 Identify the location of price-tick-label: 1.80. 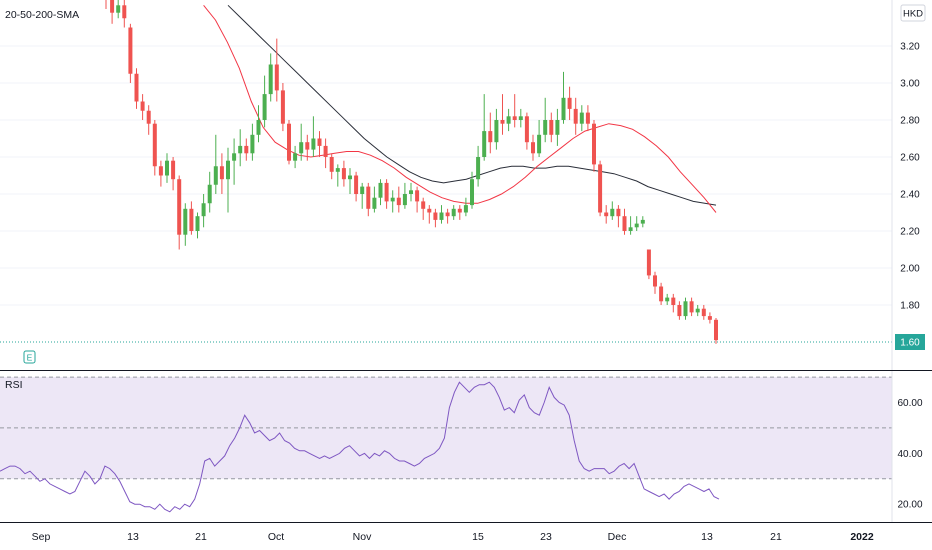
(910, 306).